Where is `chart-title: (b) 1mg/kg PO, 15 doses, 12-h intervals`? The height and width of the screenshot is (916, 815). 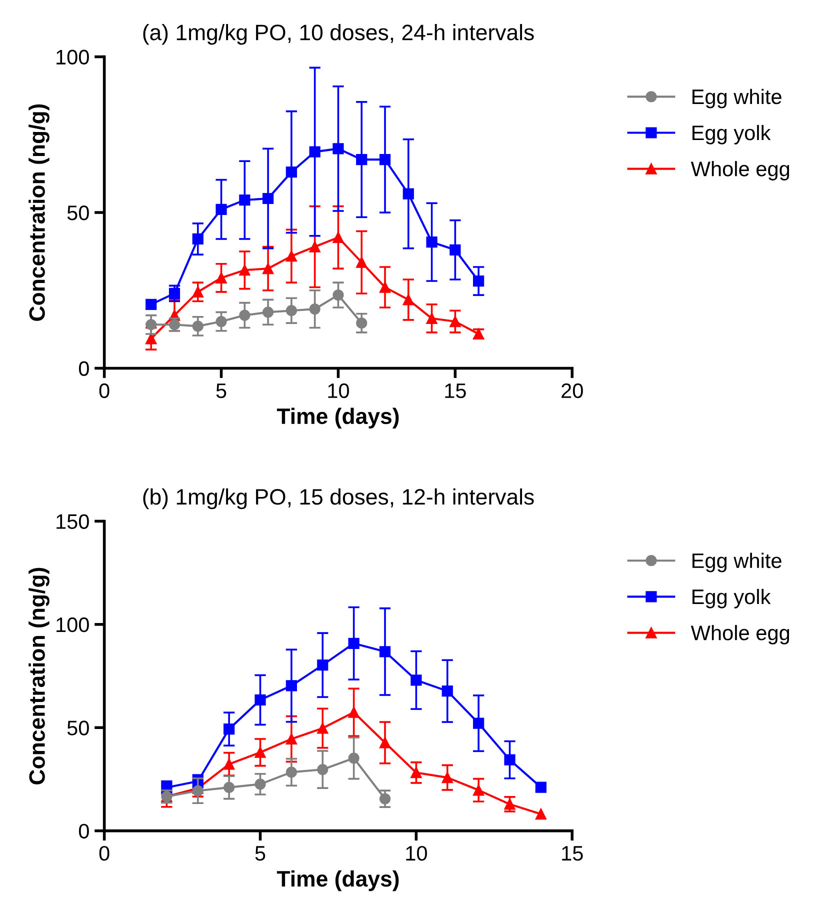 chart-title: (b) 1mg/kg PO, 15 doses, 12-h intervals is located at coordinates (338, 499).